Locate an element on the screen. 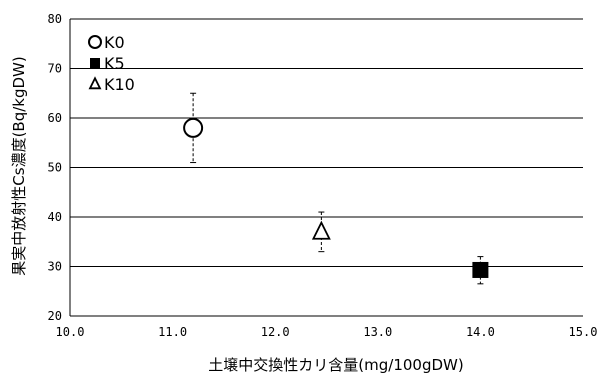  data-point-k5 is located at coordinates (480, 269).